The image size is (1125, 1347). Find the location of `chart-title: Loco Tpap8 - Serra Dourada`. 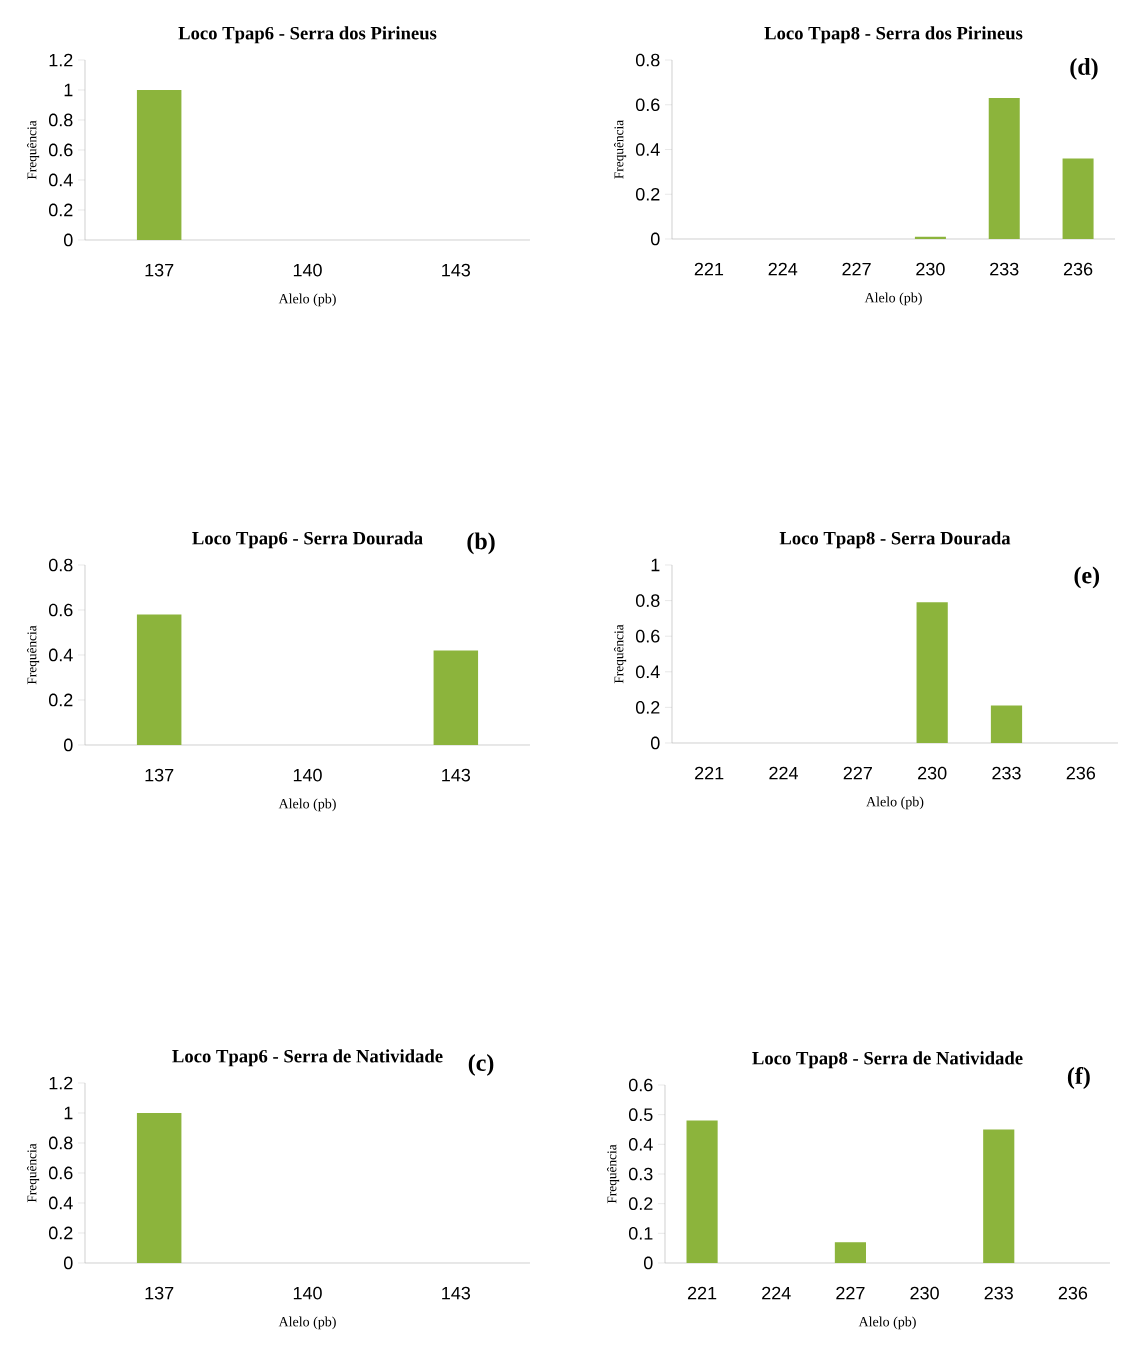

chart-title: Loco Tpap8 - Serra Dourada is located at coordinates (895, 540).